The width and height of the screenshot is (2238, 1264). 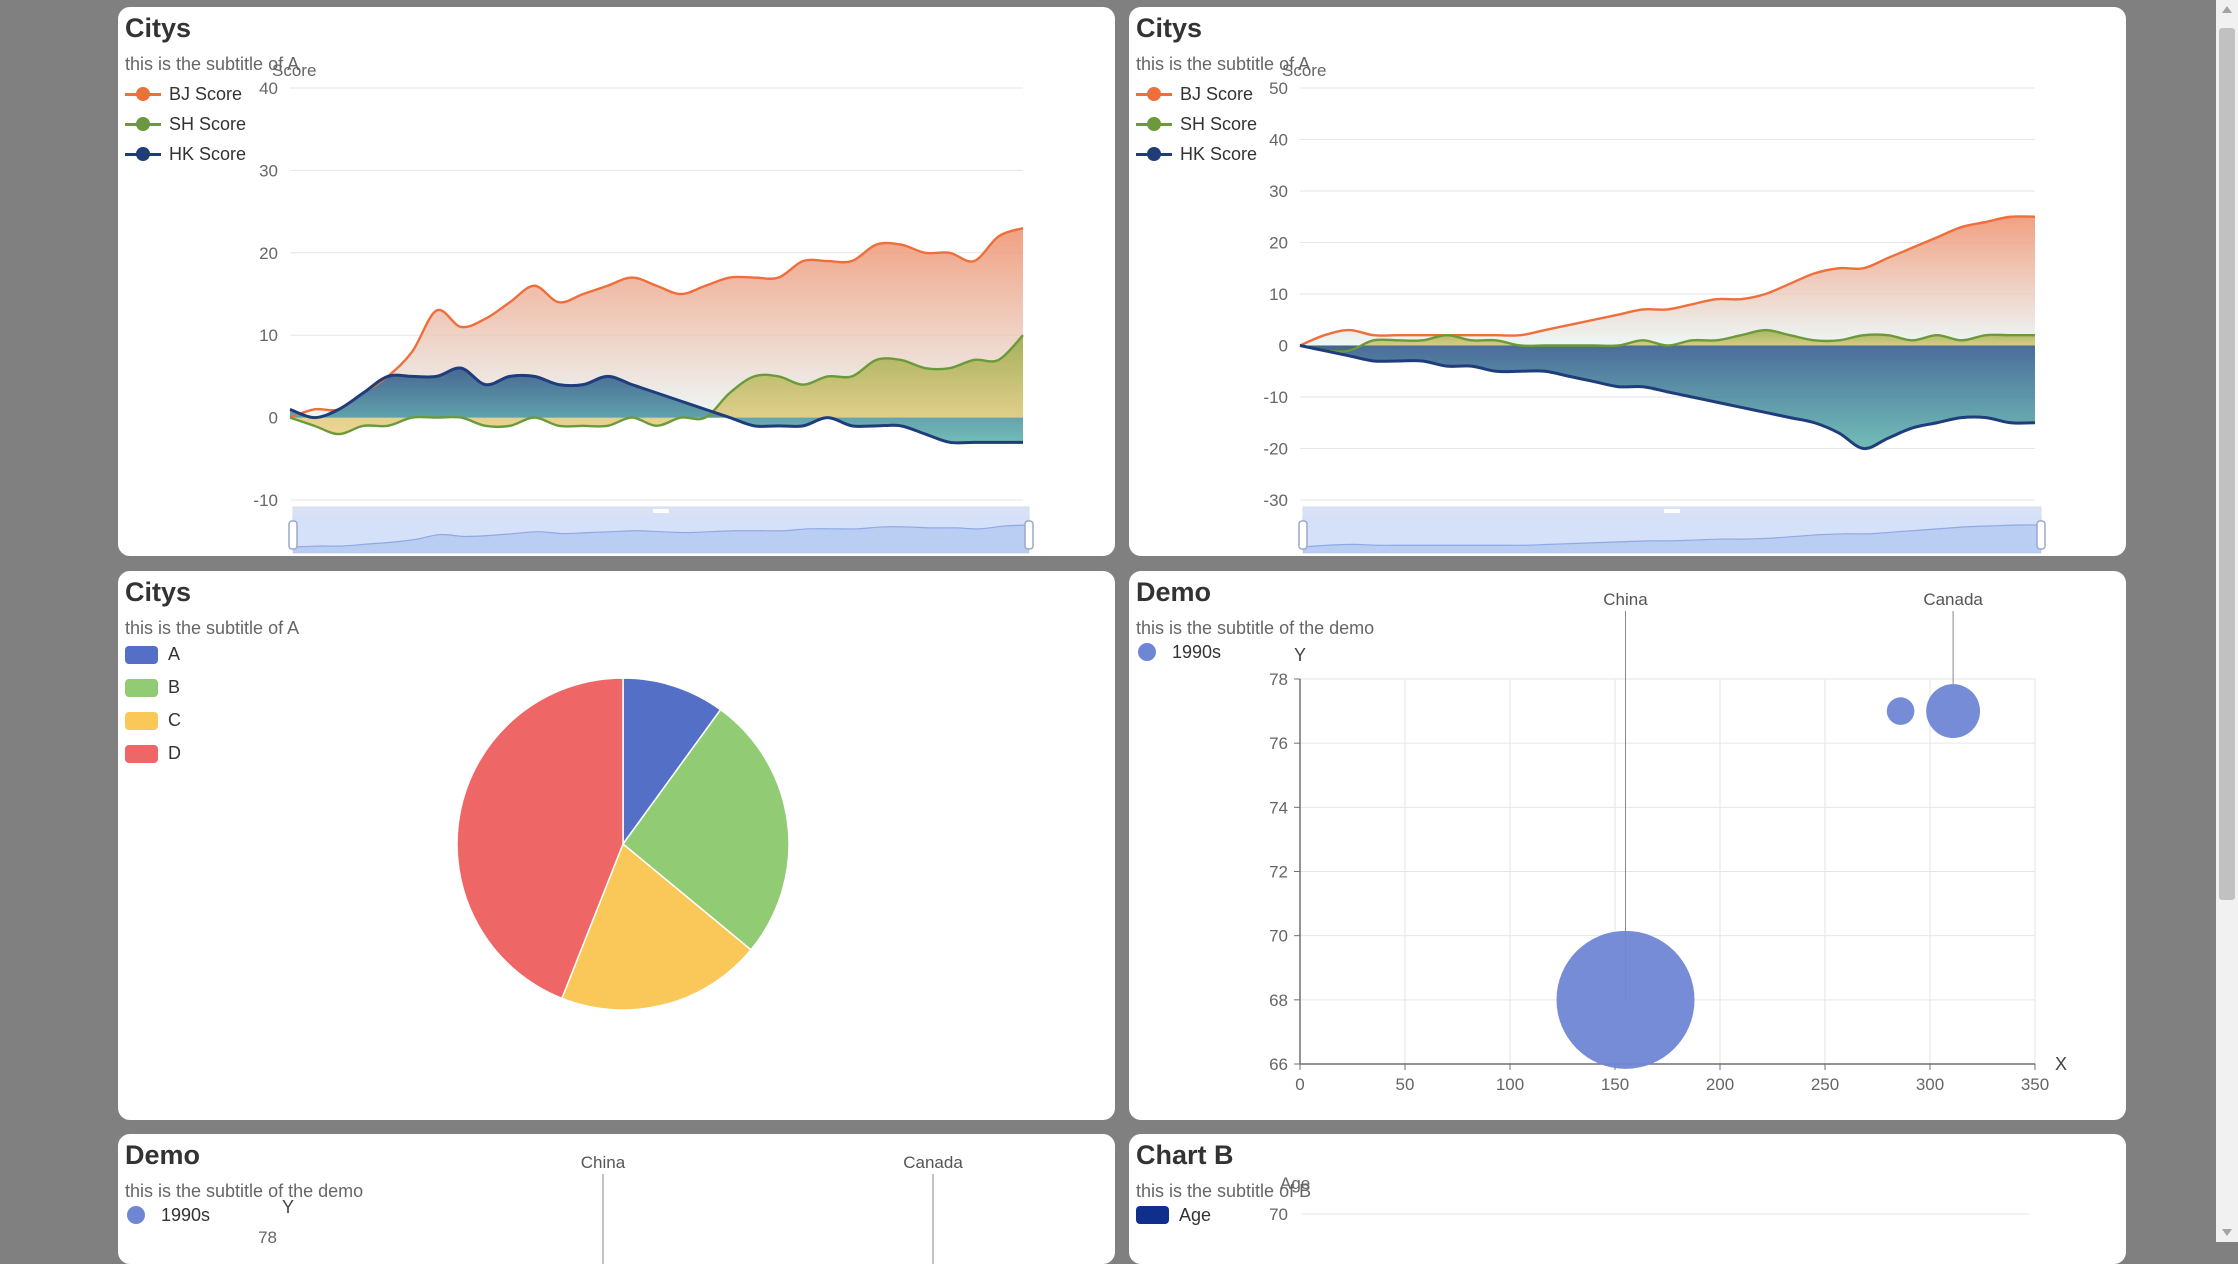 I want to click on legend-item-age: Age, so click(x=1173, y=1215).